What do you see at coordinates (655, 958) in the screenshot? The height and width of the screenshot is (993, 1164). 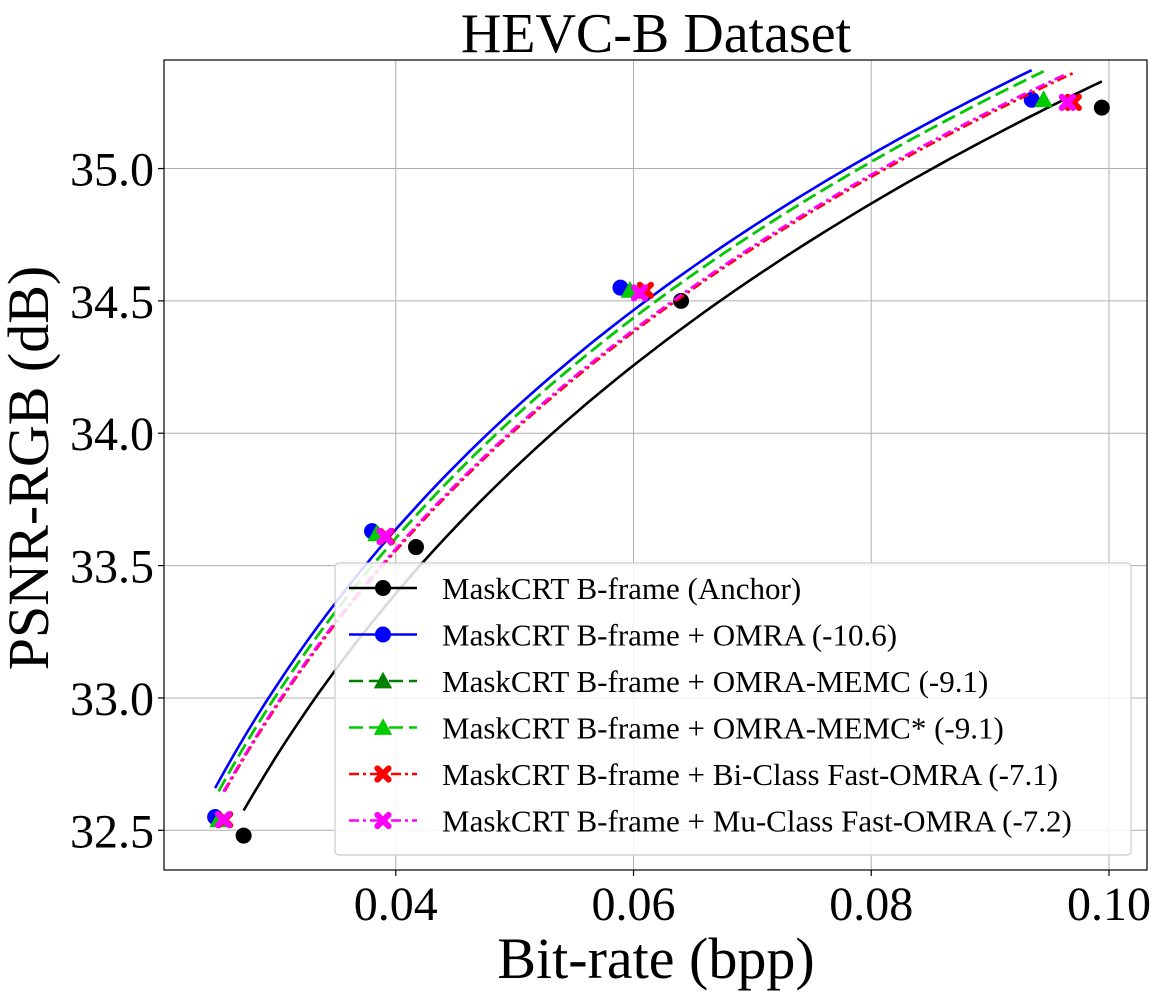 I see `x-axis-label: Bit-rate (bpp)` at bounding box center [655, 958].